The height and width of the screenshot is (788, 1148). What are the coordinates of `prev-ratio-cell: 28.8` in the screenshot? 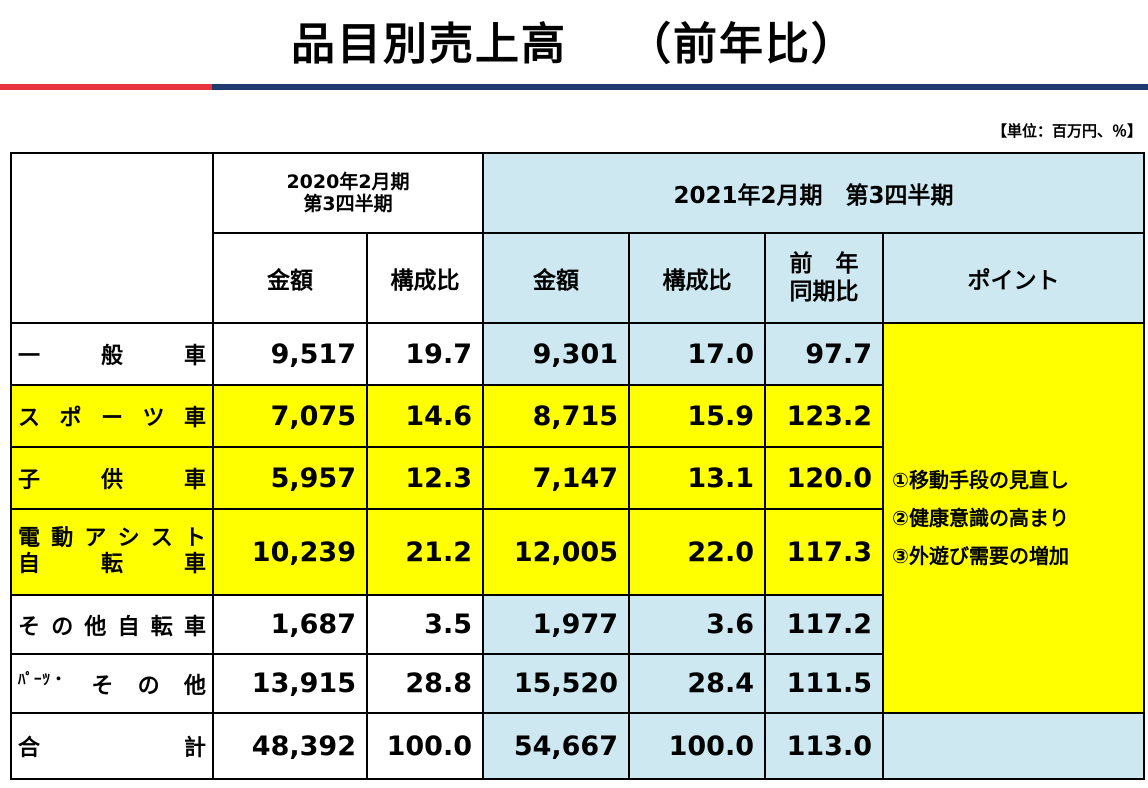 It's located at (425, 683).